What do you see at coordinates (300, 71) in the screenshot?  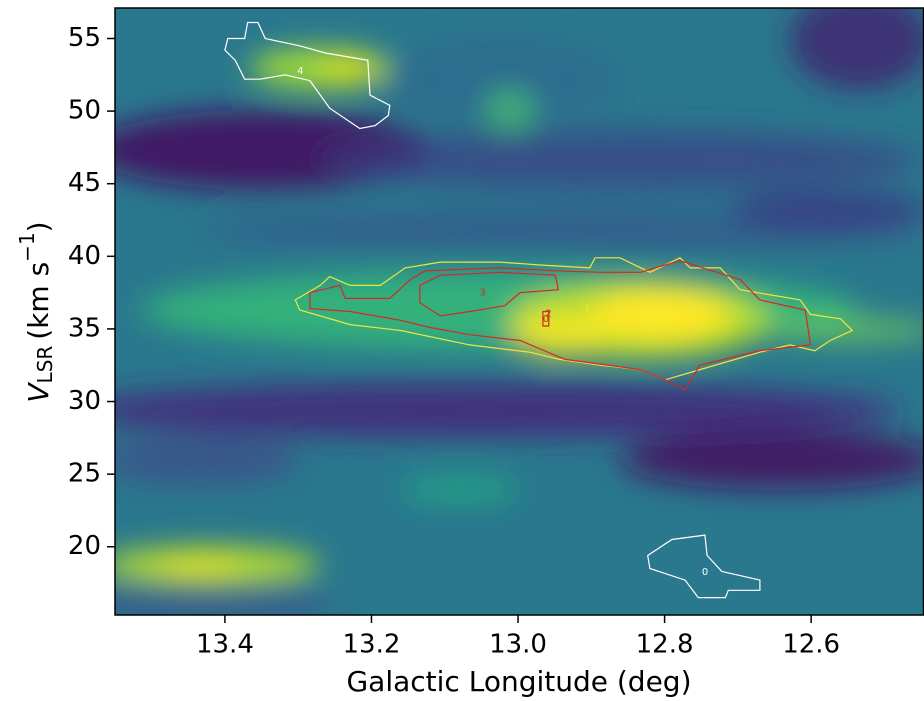 I see `contour-label: 4` at bounding box center [300, 71].